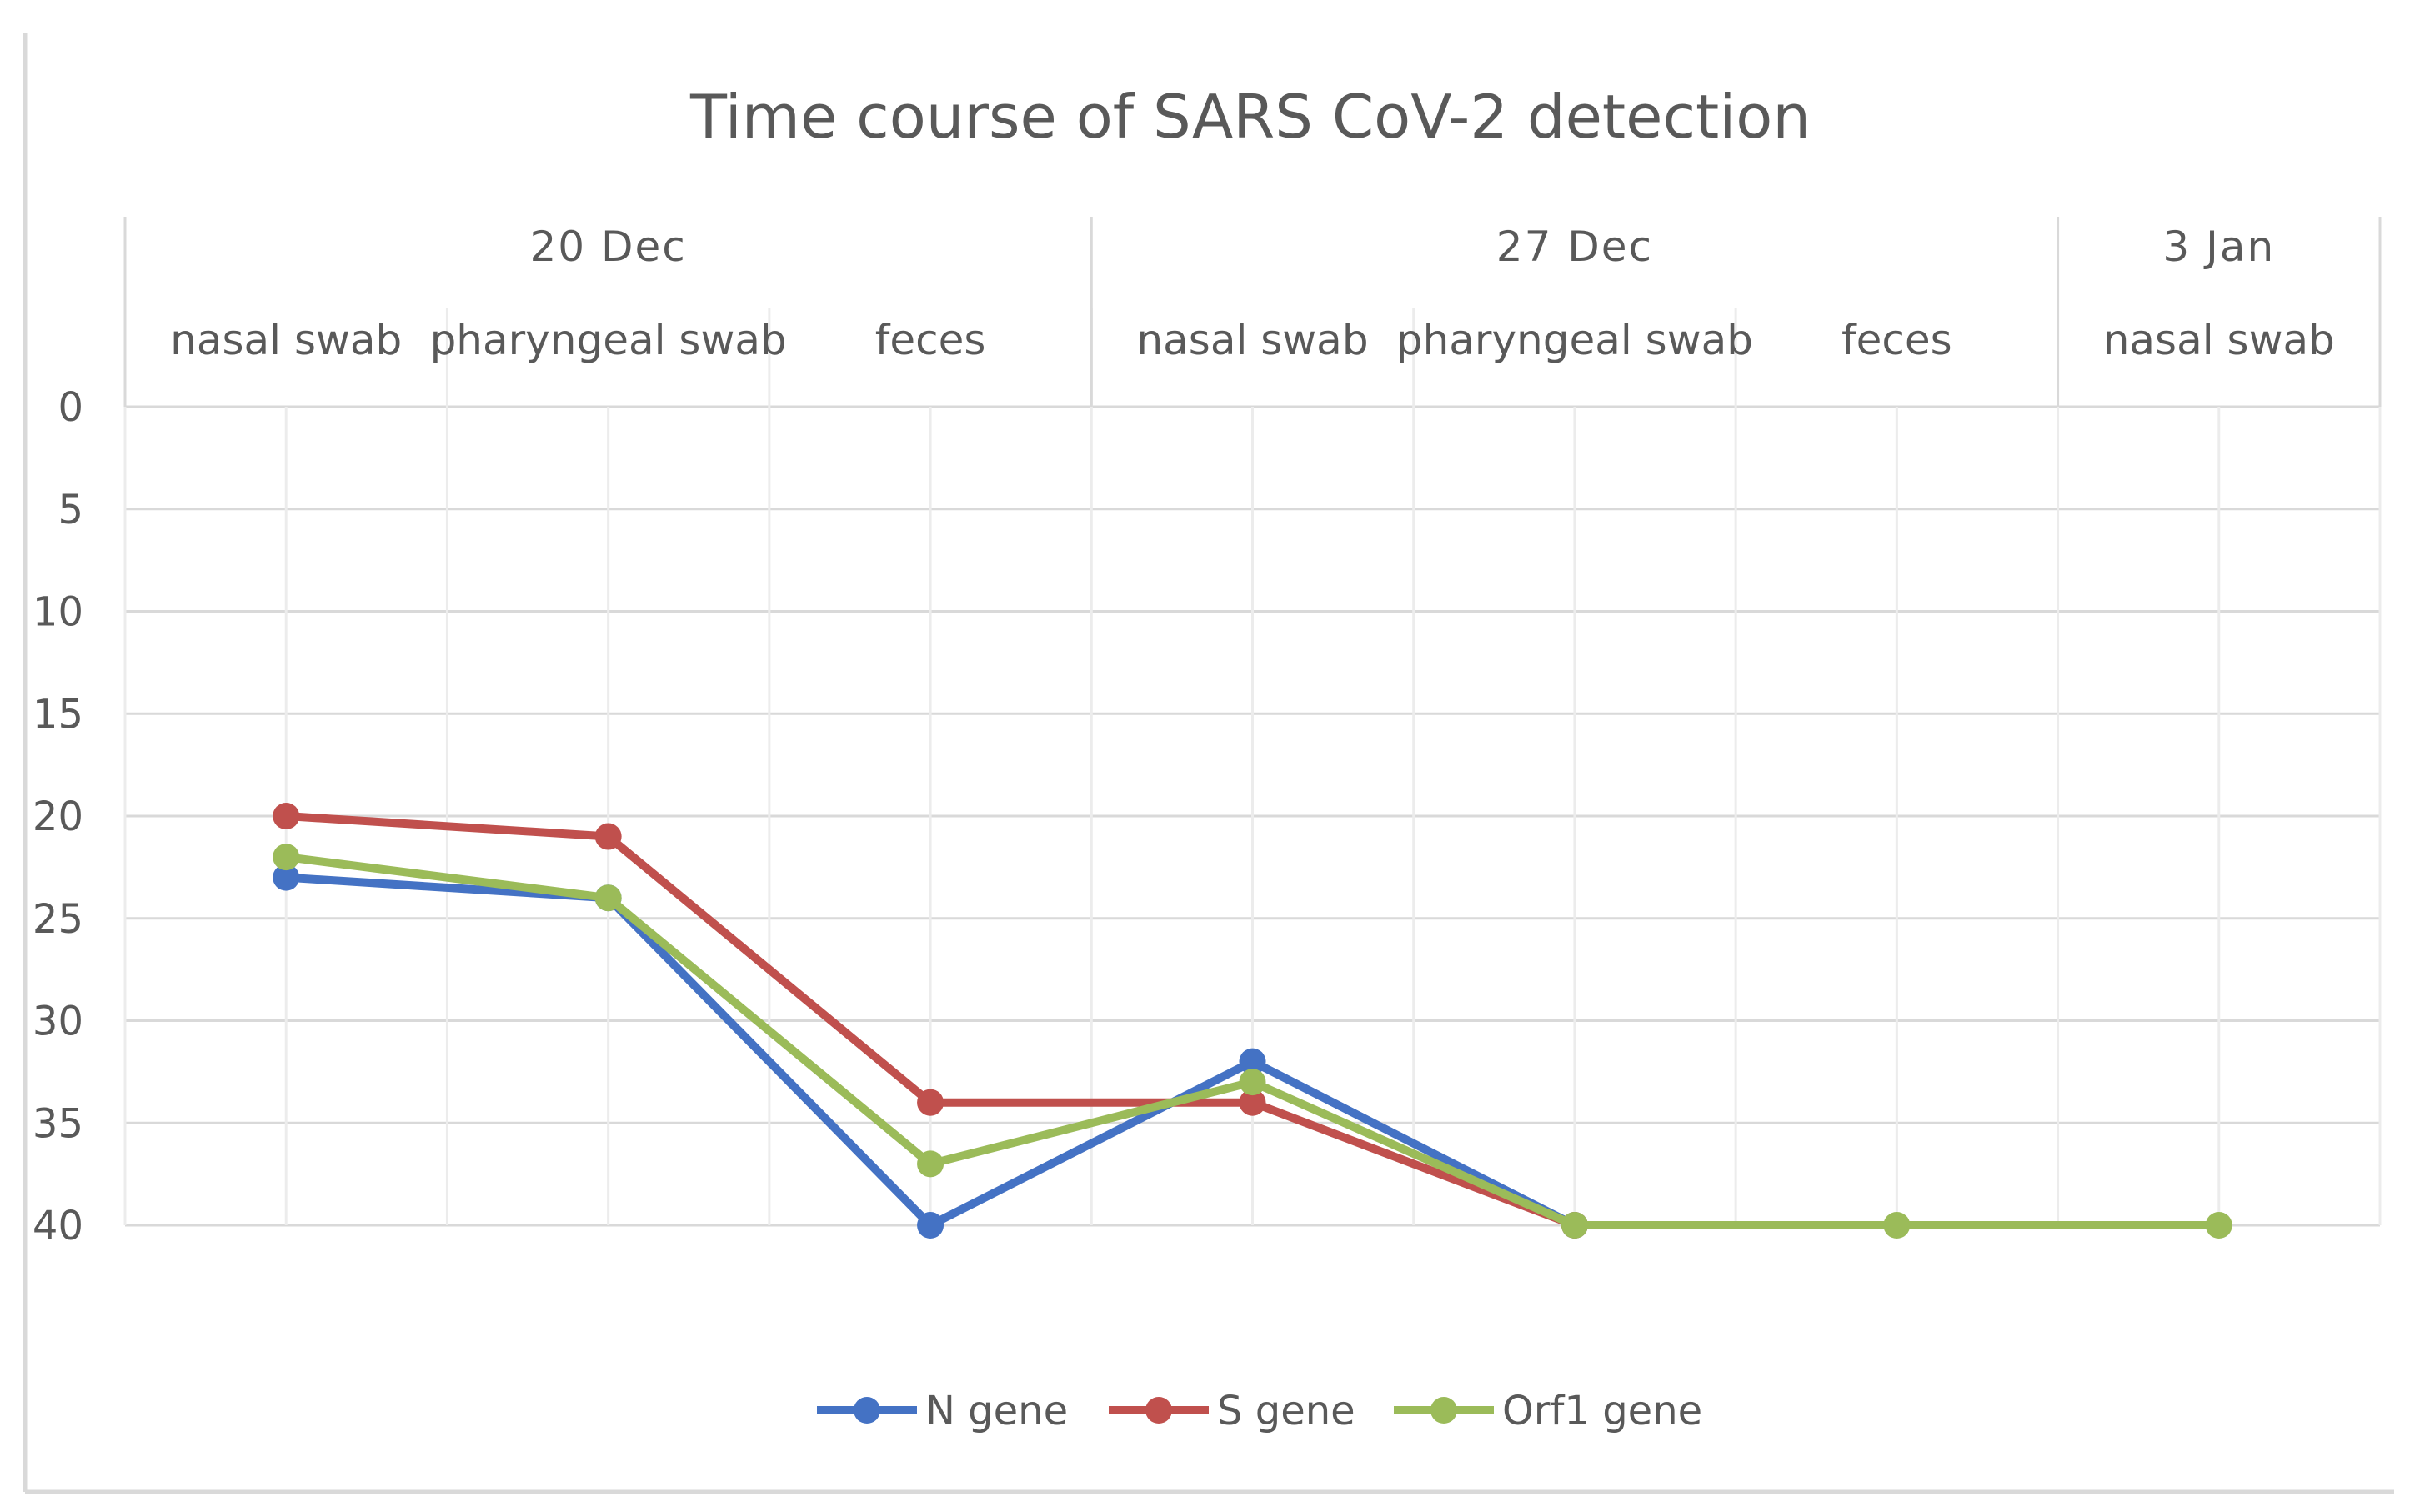  What do you see at coordinates (58, 1226) in the screenshot?
I see `y-tick-label: 40` at bounding box center [58, 1226].